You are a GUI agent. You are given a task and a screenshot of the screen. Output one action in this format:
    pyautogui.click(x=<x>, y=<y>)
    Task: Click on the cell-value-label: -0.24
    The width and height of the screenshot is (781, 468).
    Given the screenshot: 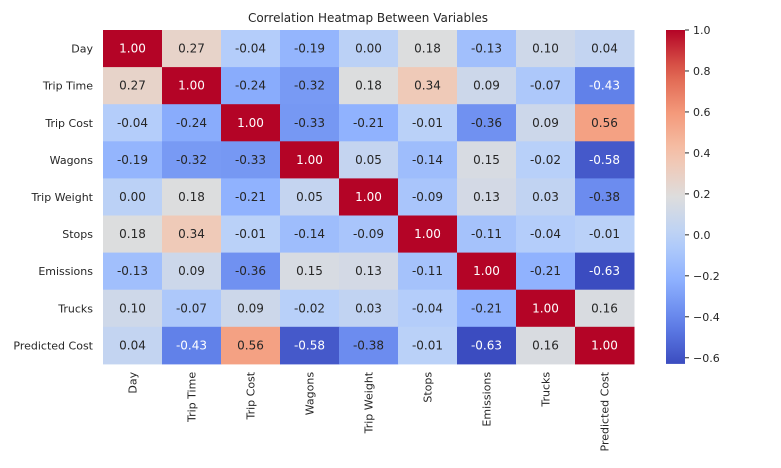 What is the action you would take?
    pyautogui.click(x=250, y=86)
    